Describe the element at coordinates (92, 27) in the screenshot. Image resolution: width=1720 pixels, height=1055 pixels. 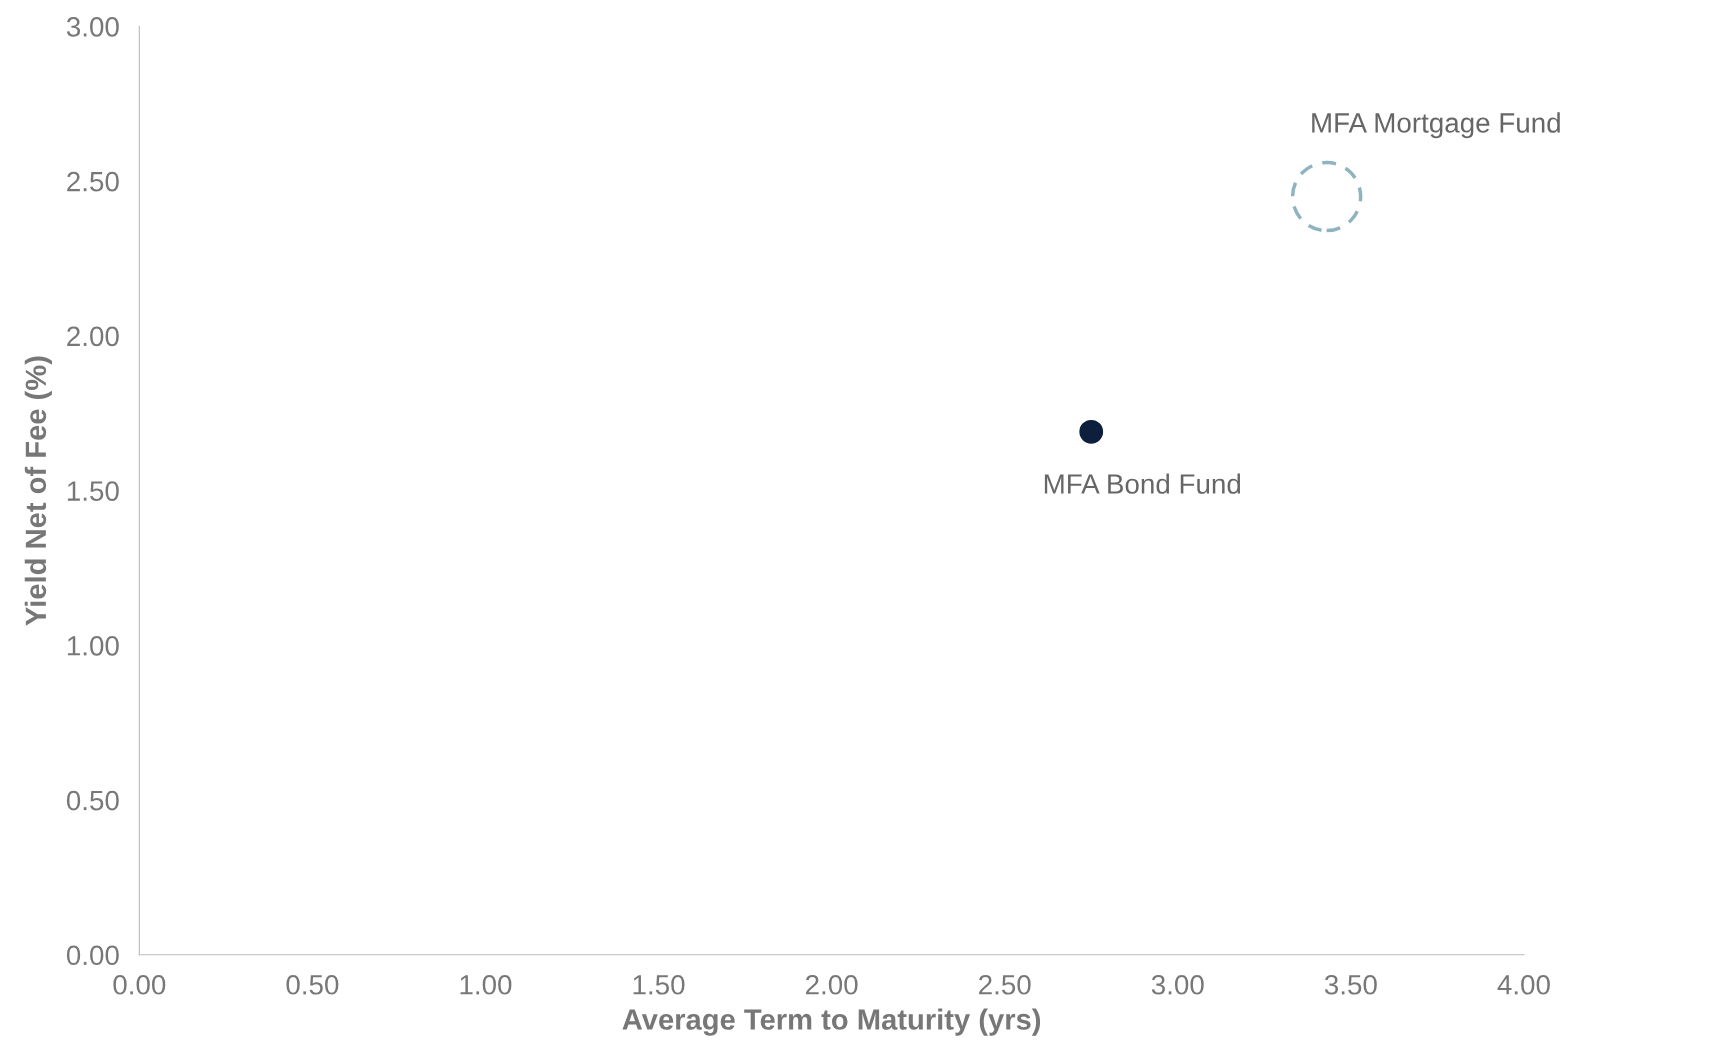
I see `y-tick-label: 3.00` at that location.